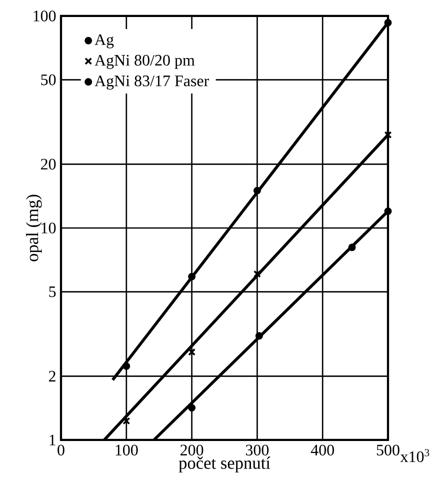  What do you see at coordinates (257, 450) in the screenshot?
I see `x-tick-label: 300` at bounding box center [257, 450].